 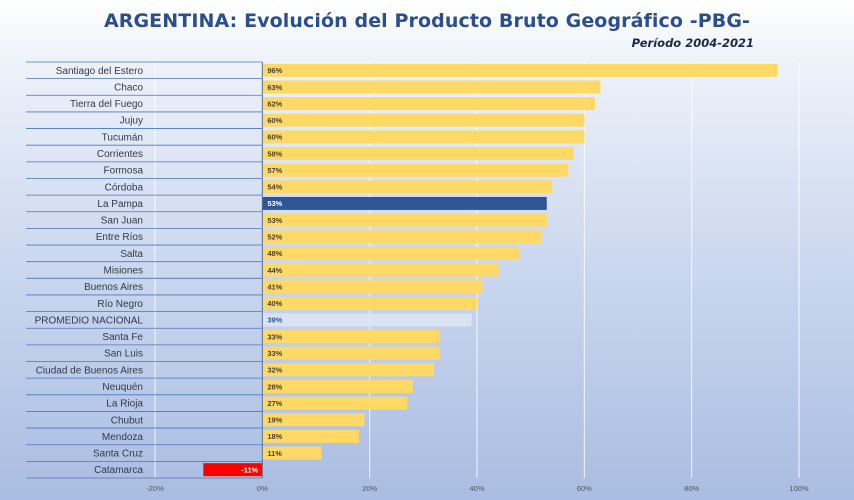 I want to click on data-label: 58%, so click(x=274, y=153).